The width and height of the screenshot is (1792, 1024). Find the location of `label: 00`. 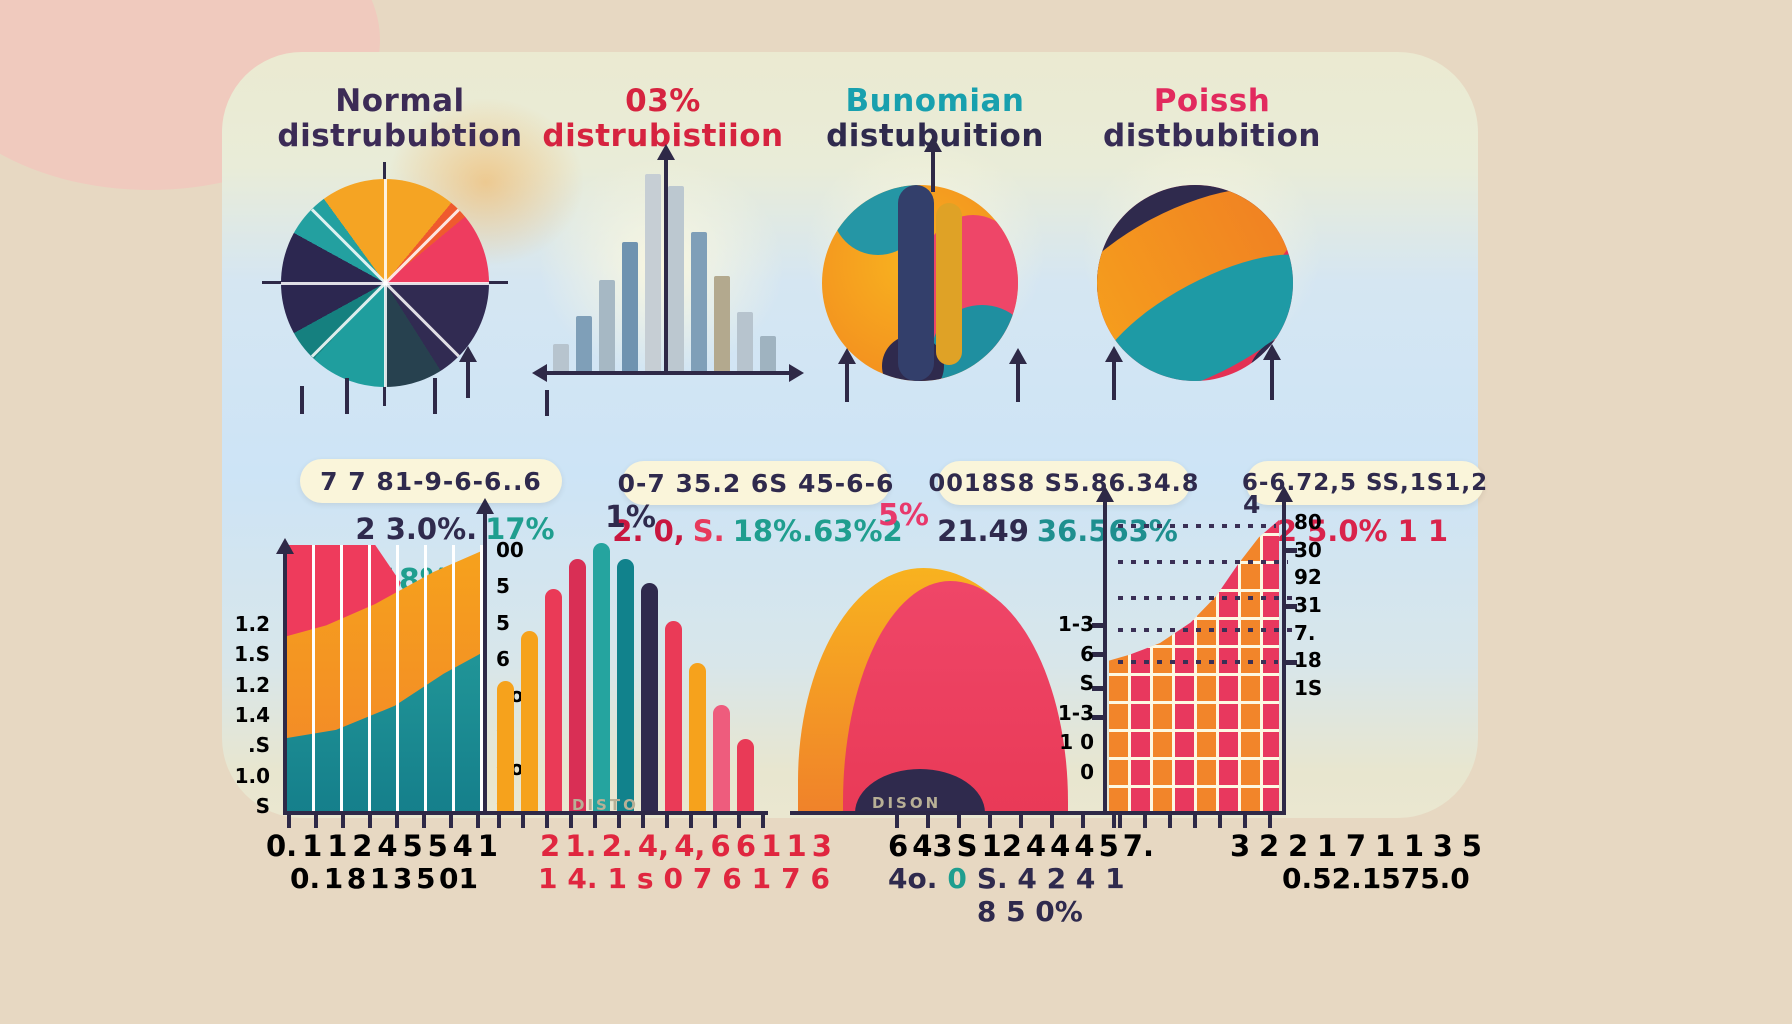

label: 00 is located at coordinates (510, 550).